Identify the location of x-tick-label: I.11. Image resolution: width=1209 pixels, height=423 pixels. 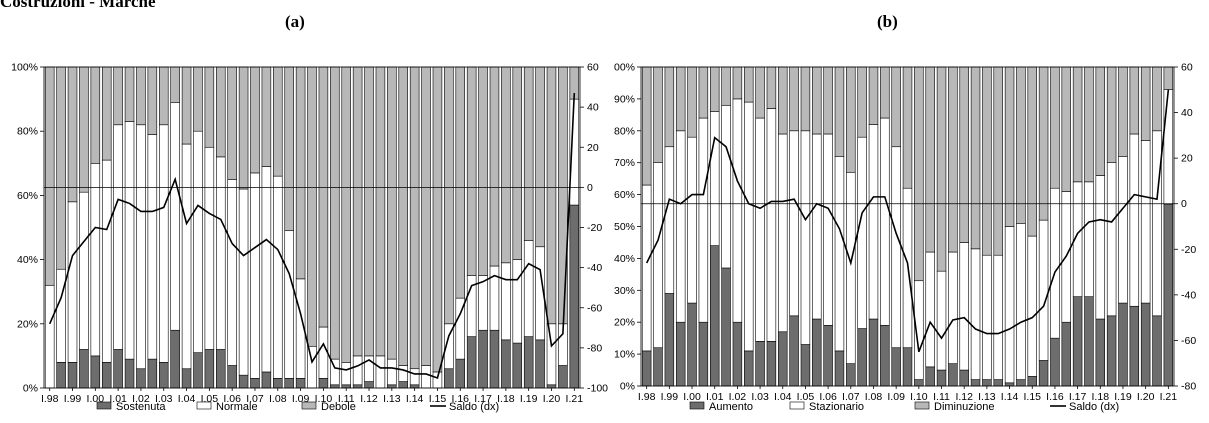
(346, 399).